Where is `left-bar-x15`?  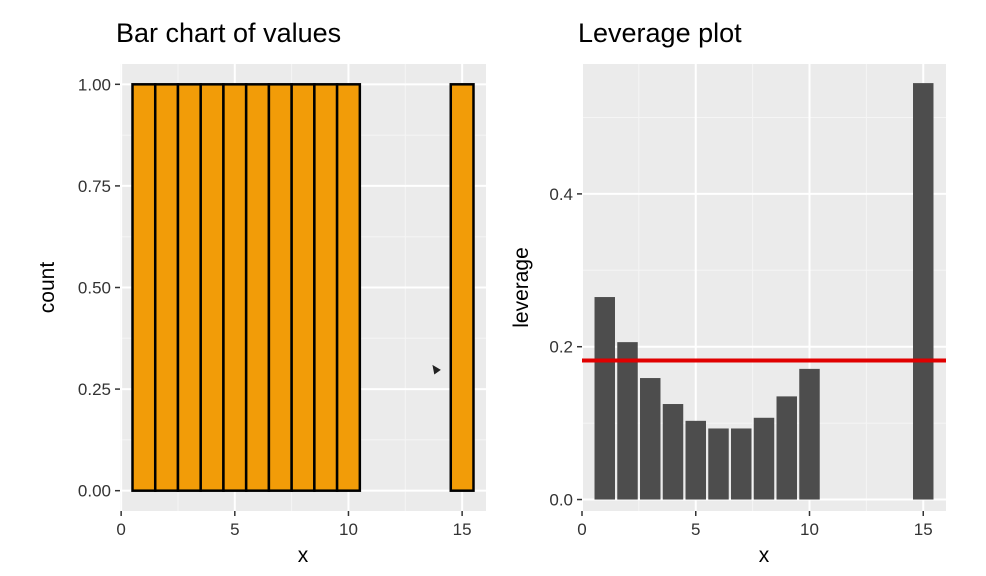
left-bar-x15 is located at coordinates (462, 287).